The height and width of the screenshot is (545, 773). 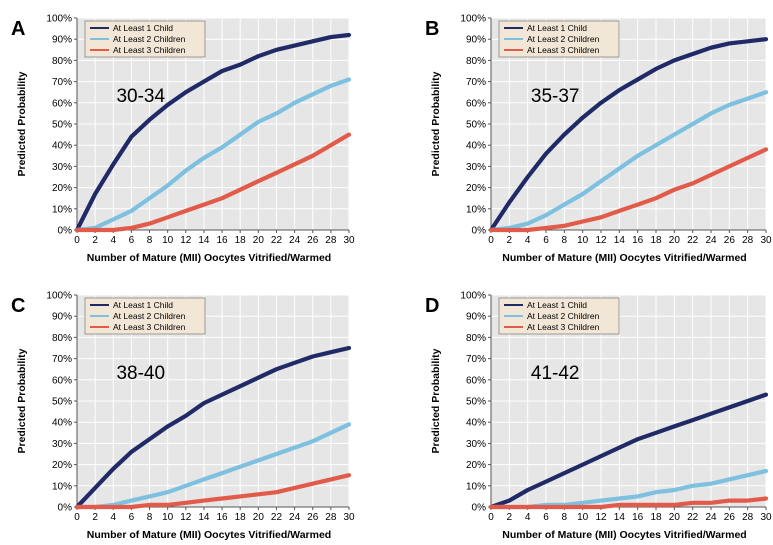 I want to click on age-group-label: 38-40, so click(x=140, y=373).